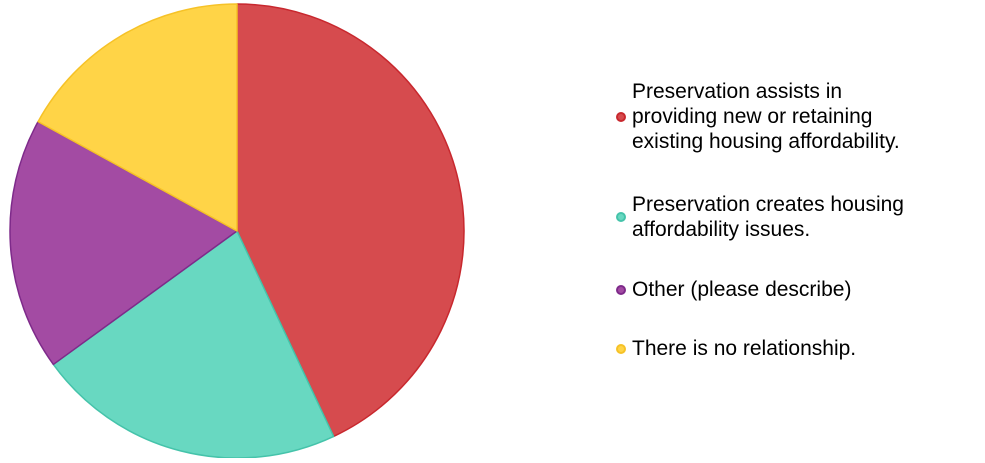 This screenshot has height=463, width=985. I want to click on legend-item-3: Other (please describe), so click(798, 289).